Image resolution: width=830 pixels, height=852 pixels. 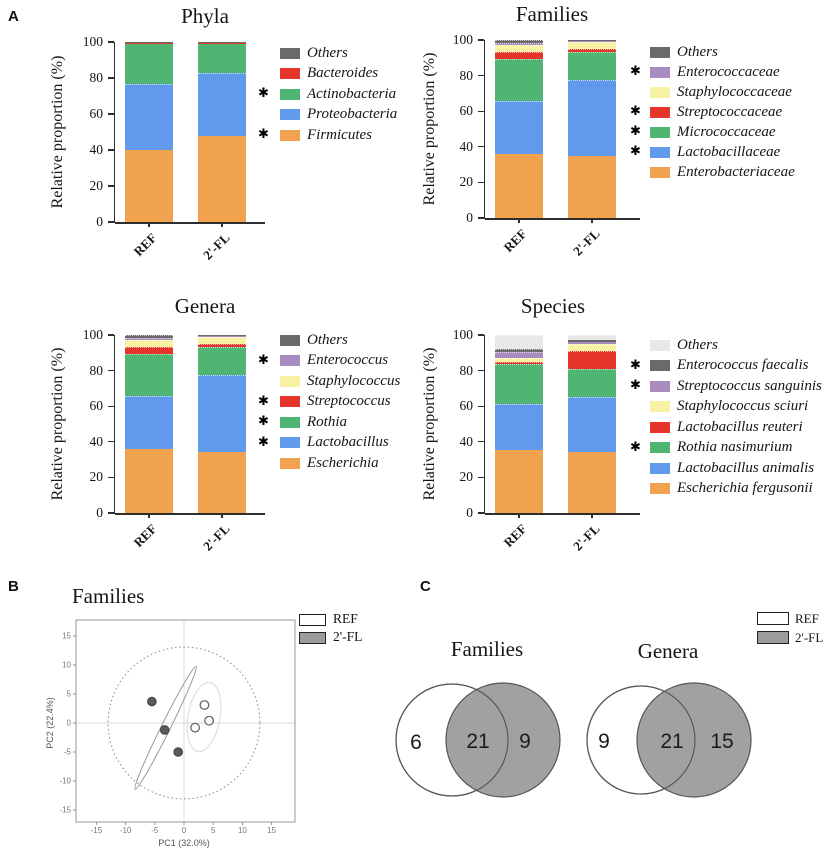 What do you see at coordinates (773, 618) in the screenshot?
I see `venn-legend-ref-swatch` at bounding box center [773, 618].